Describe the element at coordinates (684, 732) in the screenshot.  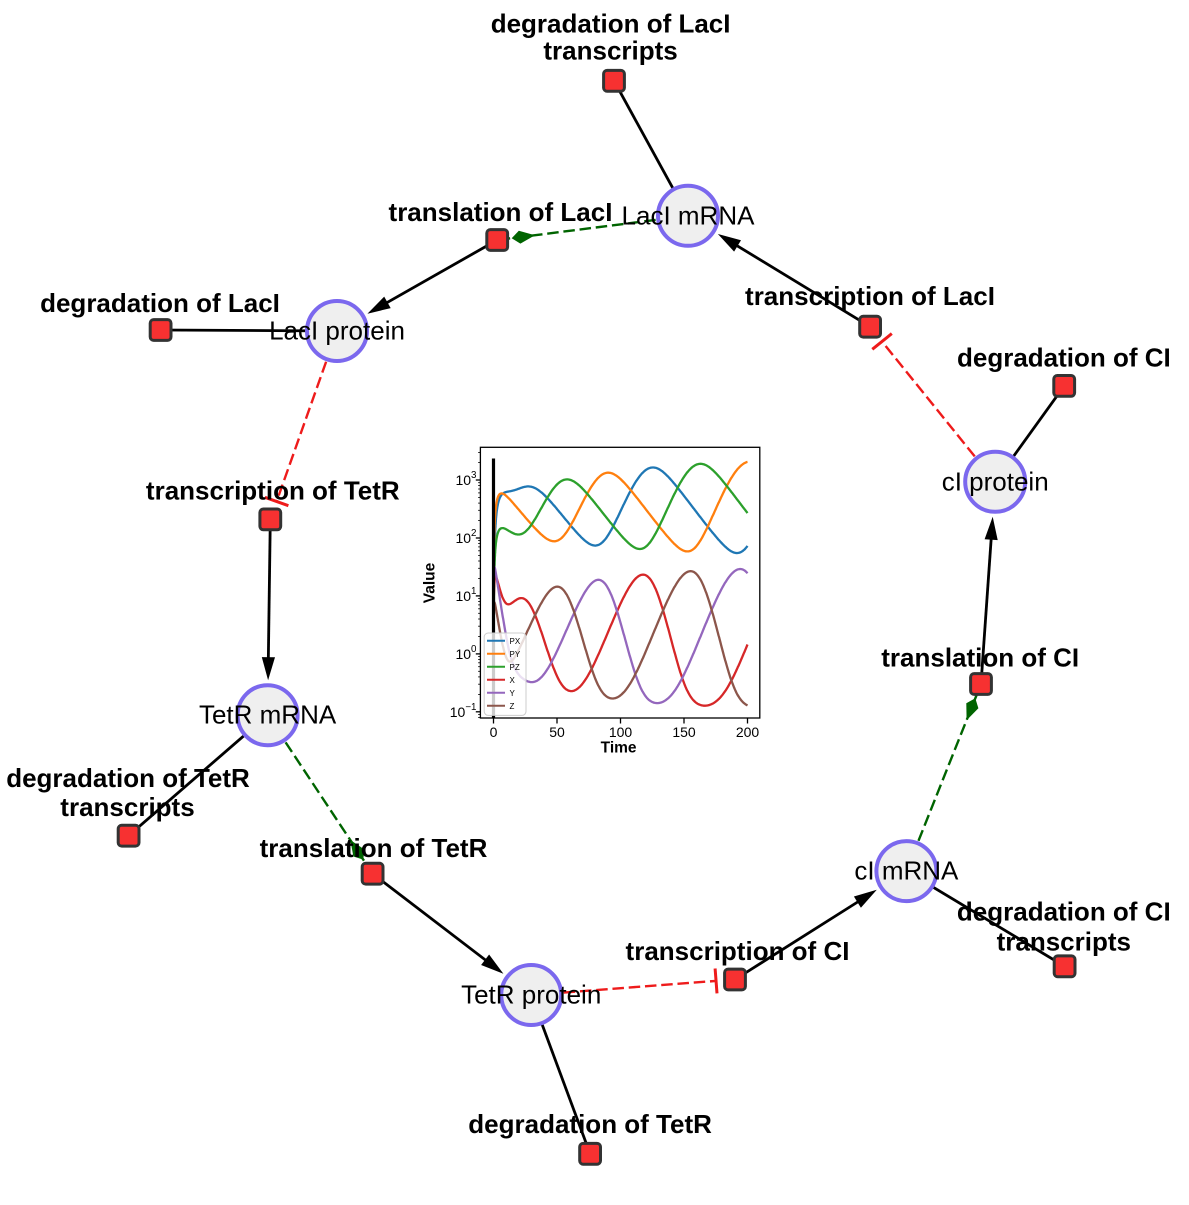
I see `svg-text: 150` at that location.